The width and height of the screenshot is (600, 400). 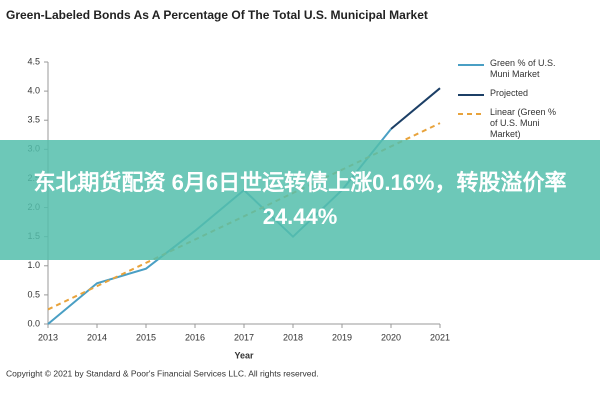 I want to click on x-tick-label: 2013, so click(x=48, y=337).